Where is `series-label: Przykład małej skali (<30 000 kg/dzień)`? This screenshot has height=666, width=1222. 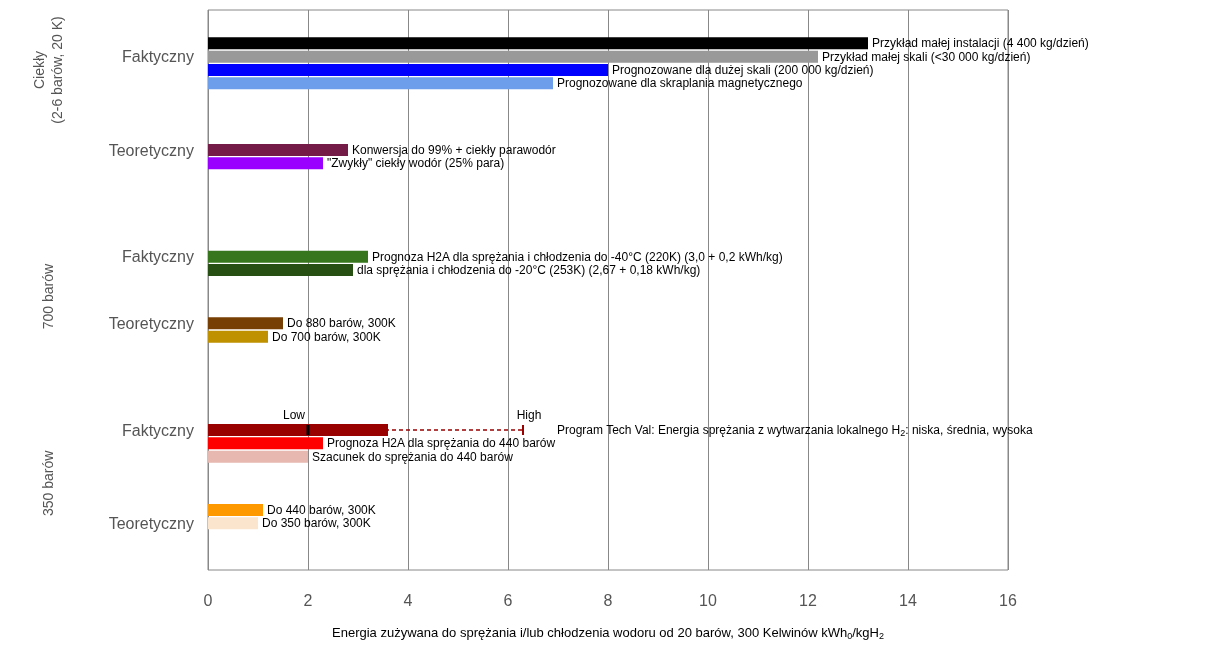 series-label: Przykład małej skali (<30 000 kg/dzień) is located at coordinates (926, 56).